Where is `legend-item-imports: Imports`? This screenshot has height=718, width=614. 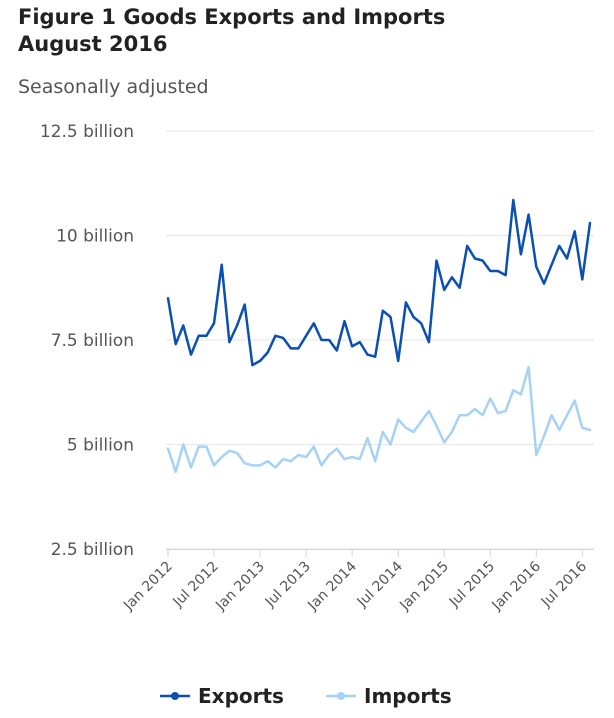
legend-item-imports: Imports is located at coordinates (389, 696).